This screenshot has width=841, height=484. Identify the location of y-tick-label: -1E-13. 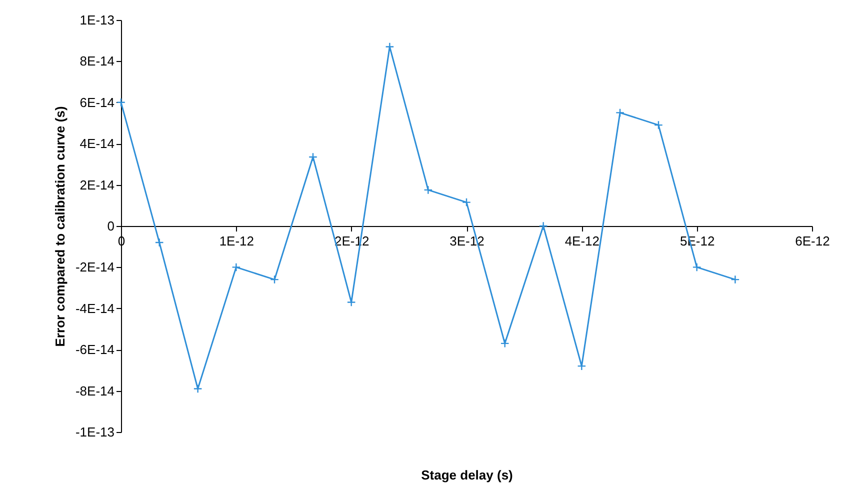
(94, 432).